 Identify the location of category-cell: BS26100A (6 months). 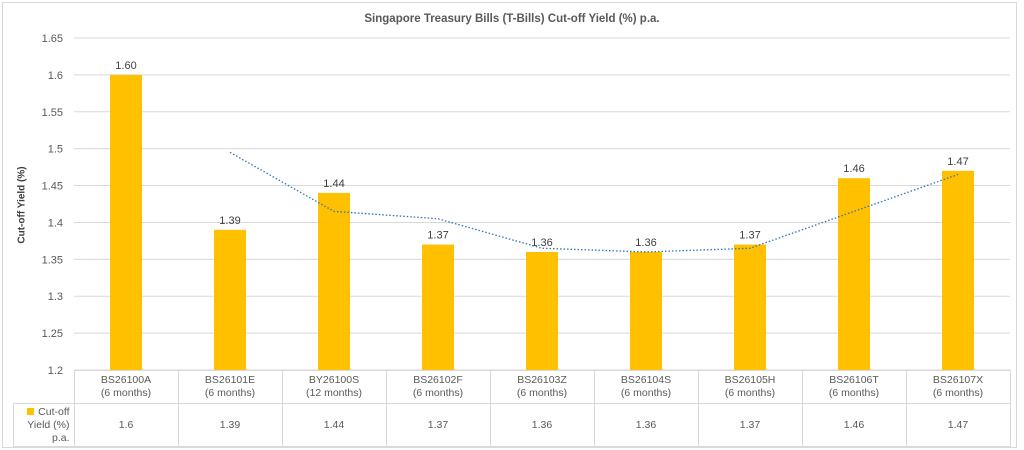
(126, 387).